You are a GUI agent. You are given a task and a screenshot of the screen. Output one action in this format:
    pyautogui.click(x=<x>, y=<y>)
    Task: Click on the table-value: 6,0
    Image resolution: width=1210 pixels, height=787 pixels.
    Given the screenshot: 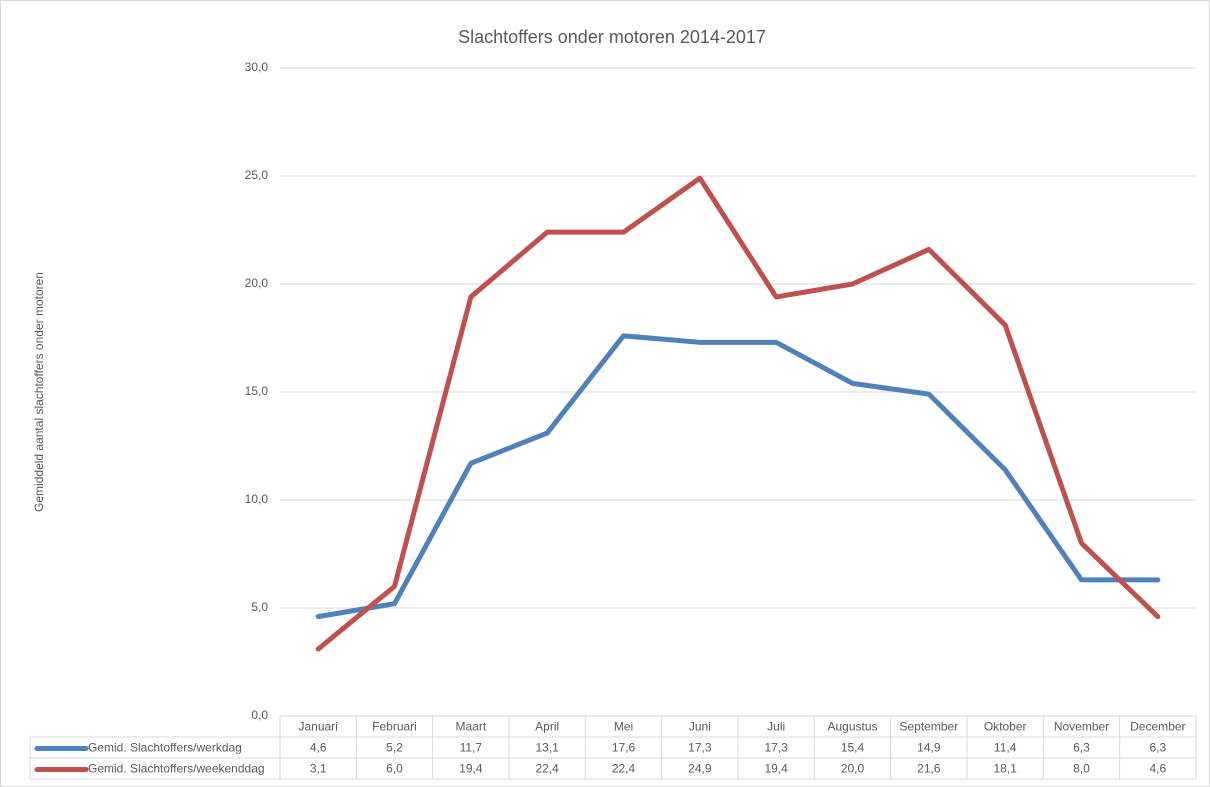 What is the action you would take?
    pyautogui.click(x=394, y=769)
    